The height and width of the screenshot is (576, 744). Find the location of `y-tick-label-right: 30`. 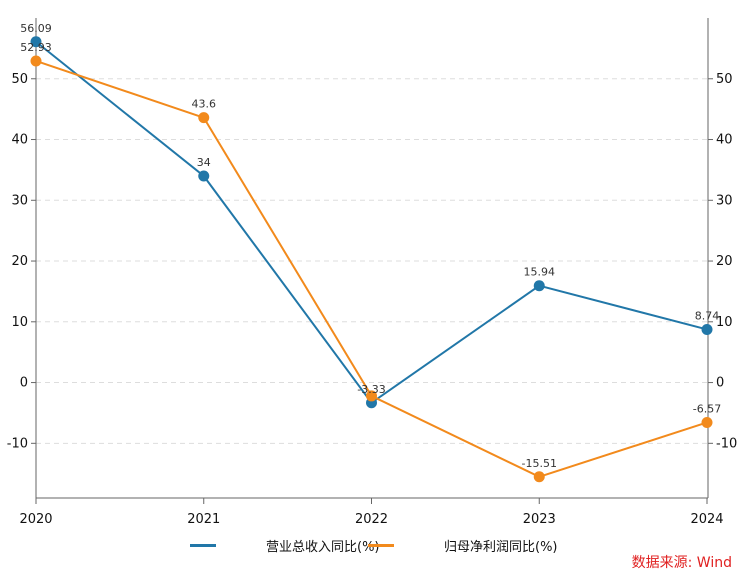

y-tick-label-right: 30 is located at coordinates (724, 200).